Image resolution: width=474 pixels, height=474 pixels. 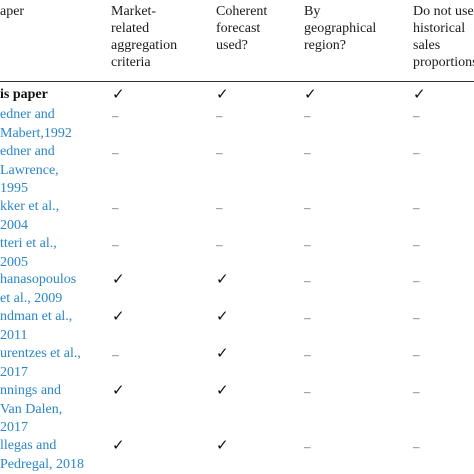 I want to click on paper-citation-link: edner and Lawrence, 1995, so click(x=29, y=170).